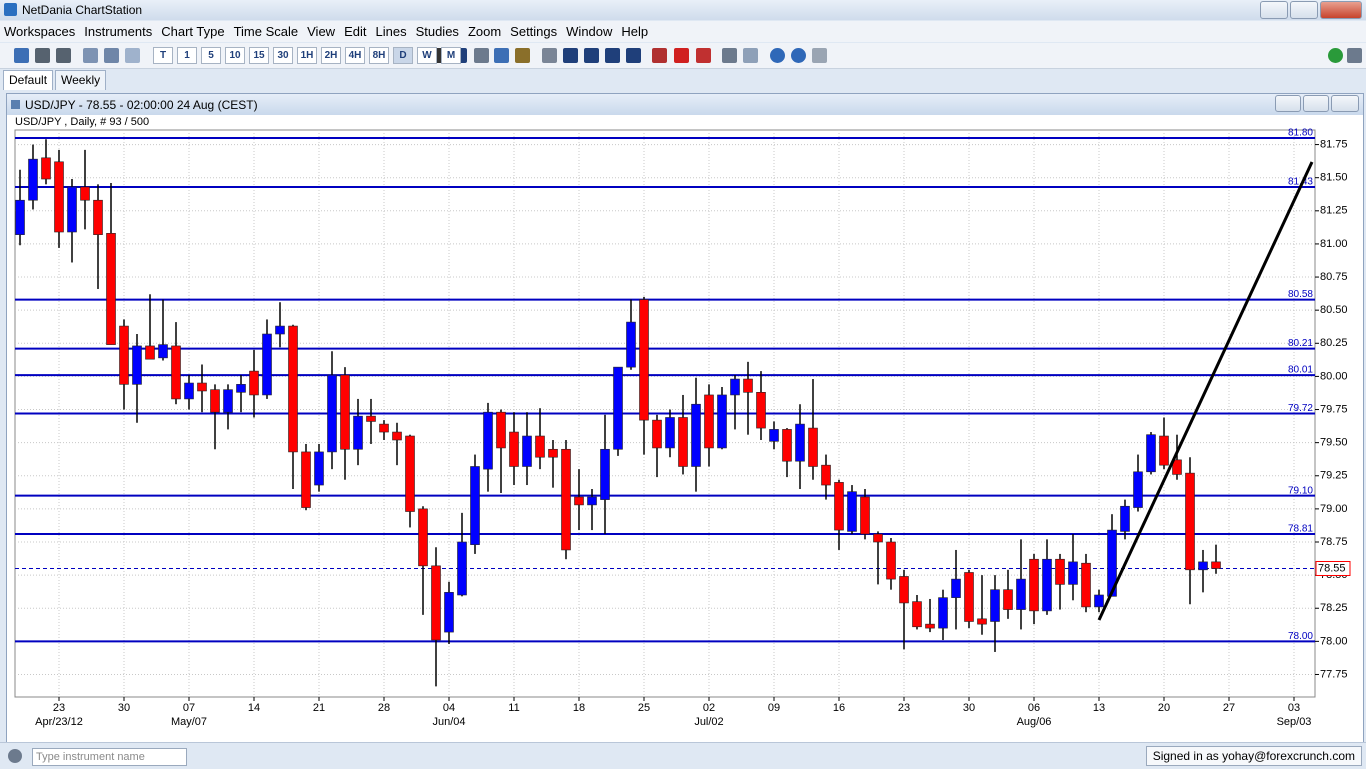  What do you see at coordinates (589, 31) in the screenshot?
I see `menu-item: Window` at bounding box center [589, 31].